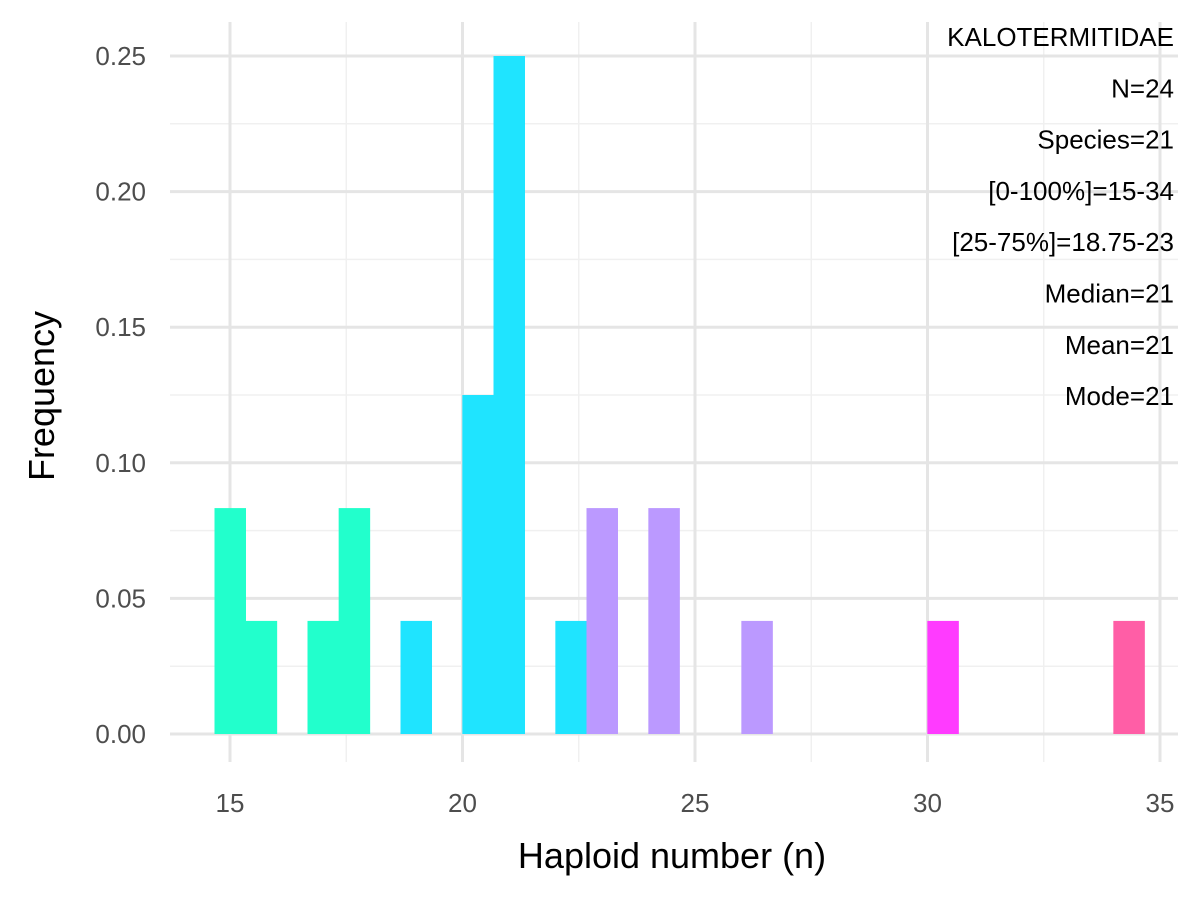  Describe the element at coordinates (672, 855) in the screenshot. I see `x-axis-title: Haploid number (n)` at that location.